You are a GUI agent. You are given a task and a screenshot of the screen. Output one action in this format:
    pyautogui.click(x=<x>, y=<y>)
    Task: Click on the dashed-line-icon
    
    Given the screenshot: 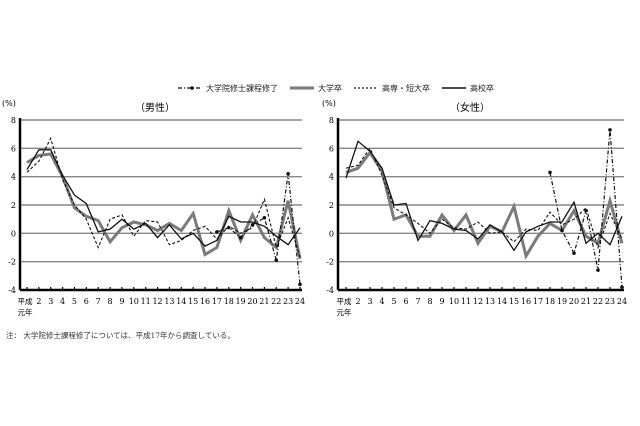 What is the action you would take?
    pyautogui.click(x=366, y=88)
    